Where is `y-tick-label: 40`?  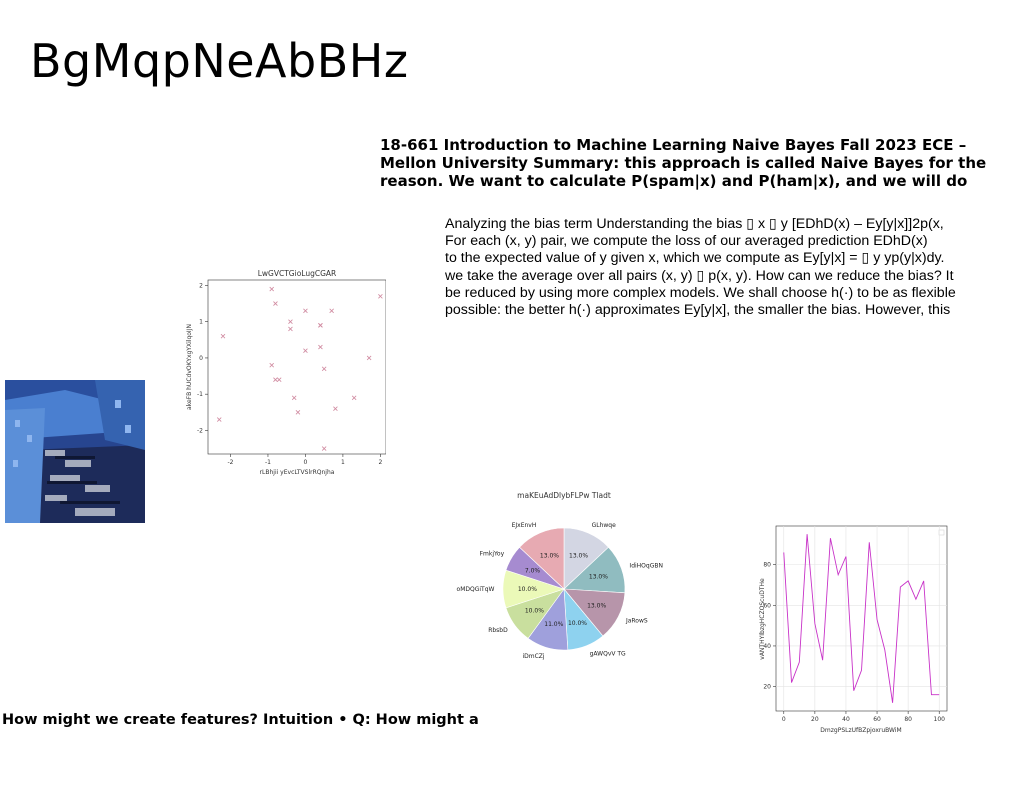 y-tick-label: 40 is located at coordinates (767, 646).